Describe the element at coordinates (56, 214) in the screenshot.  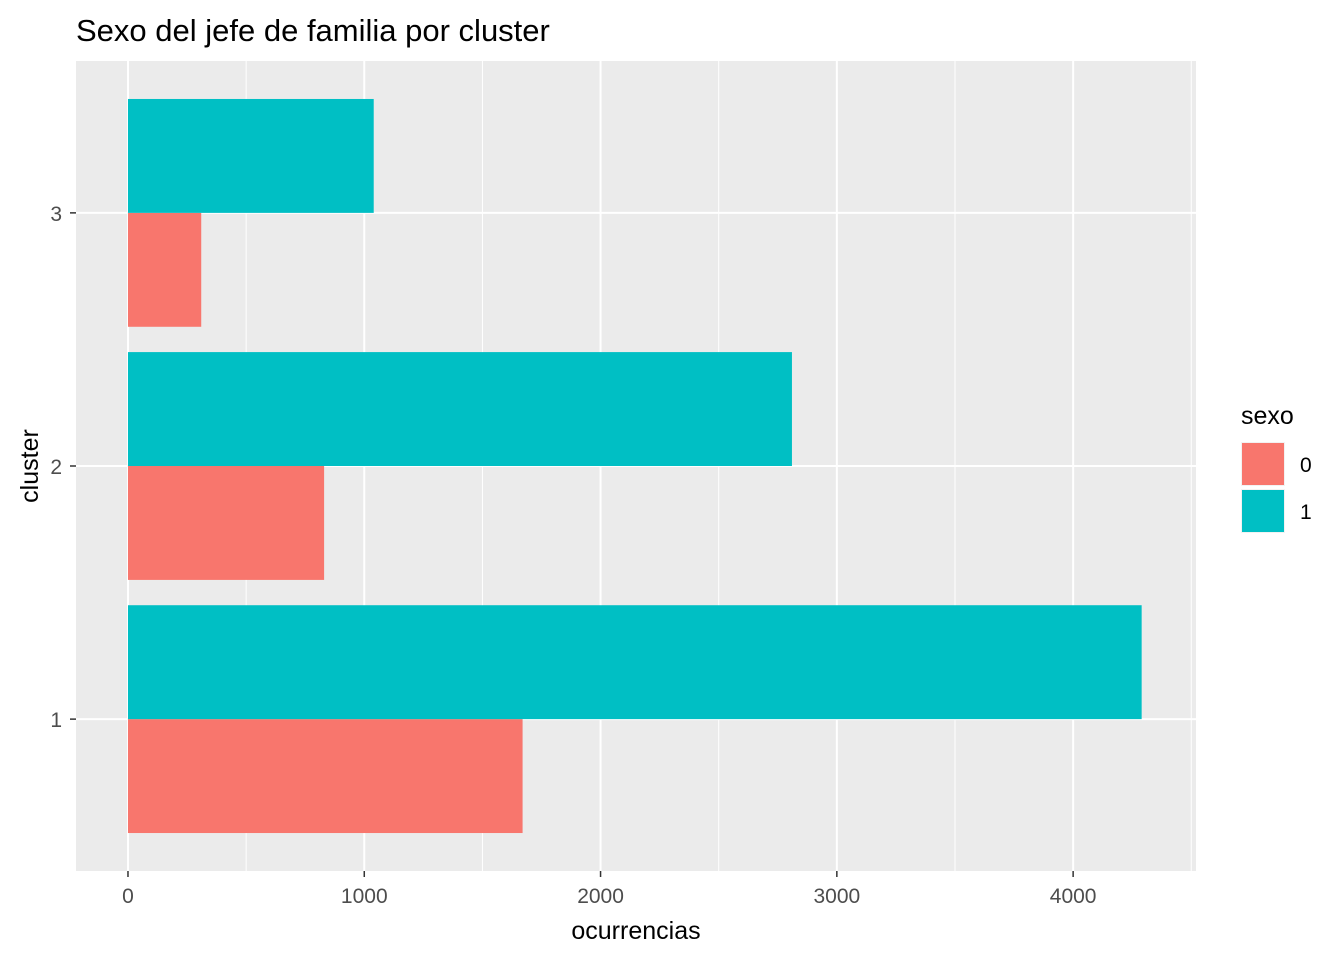
I see `y-tick-label: 3` at that location.